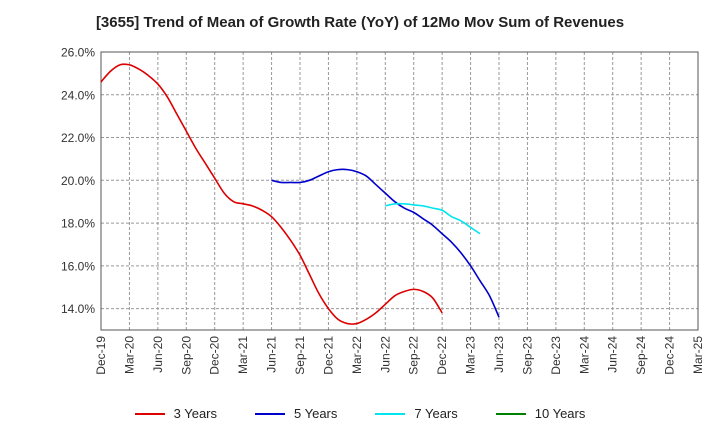  What do you see at coordinates (527, 355) in the screenshot?
I see `x-tick-label: Sep-23` at bounding box center [527, 355].